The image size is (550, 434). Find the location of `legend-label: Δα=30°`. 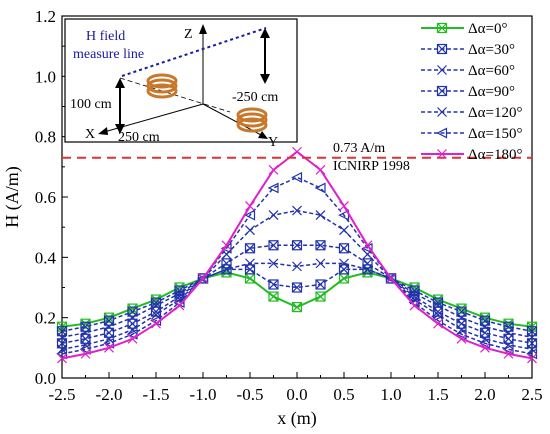

legend-label: Δα=30° is located at coordinates (491, 50).